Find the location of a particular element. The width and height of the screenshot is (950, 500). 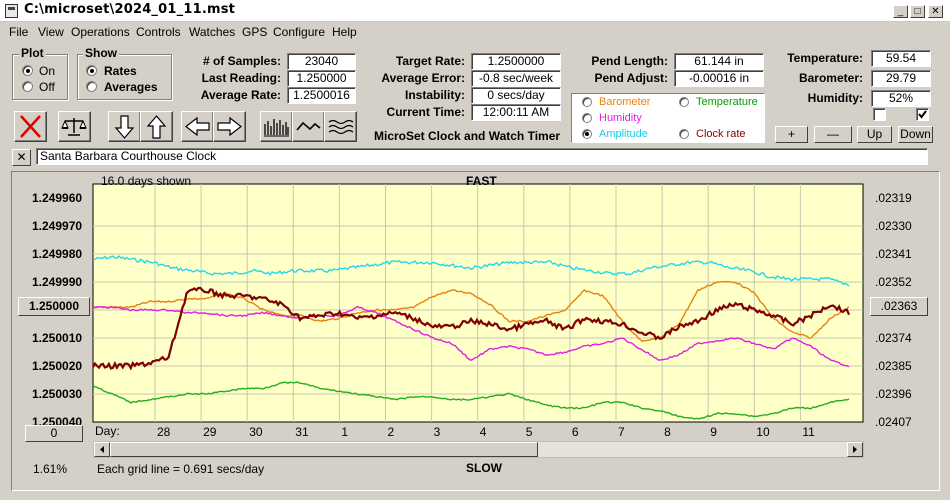

right-axis-label: .02352 is located at coordinates (893, 282).